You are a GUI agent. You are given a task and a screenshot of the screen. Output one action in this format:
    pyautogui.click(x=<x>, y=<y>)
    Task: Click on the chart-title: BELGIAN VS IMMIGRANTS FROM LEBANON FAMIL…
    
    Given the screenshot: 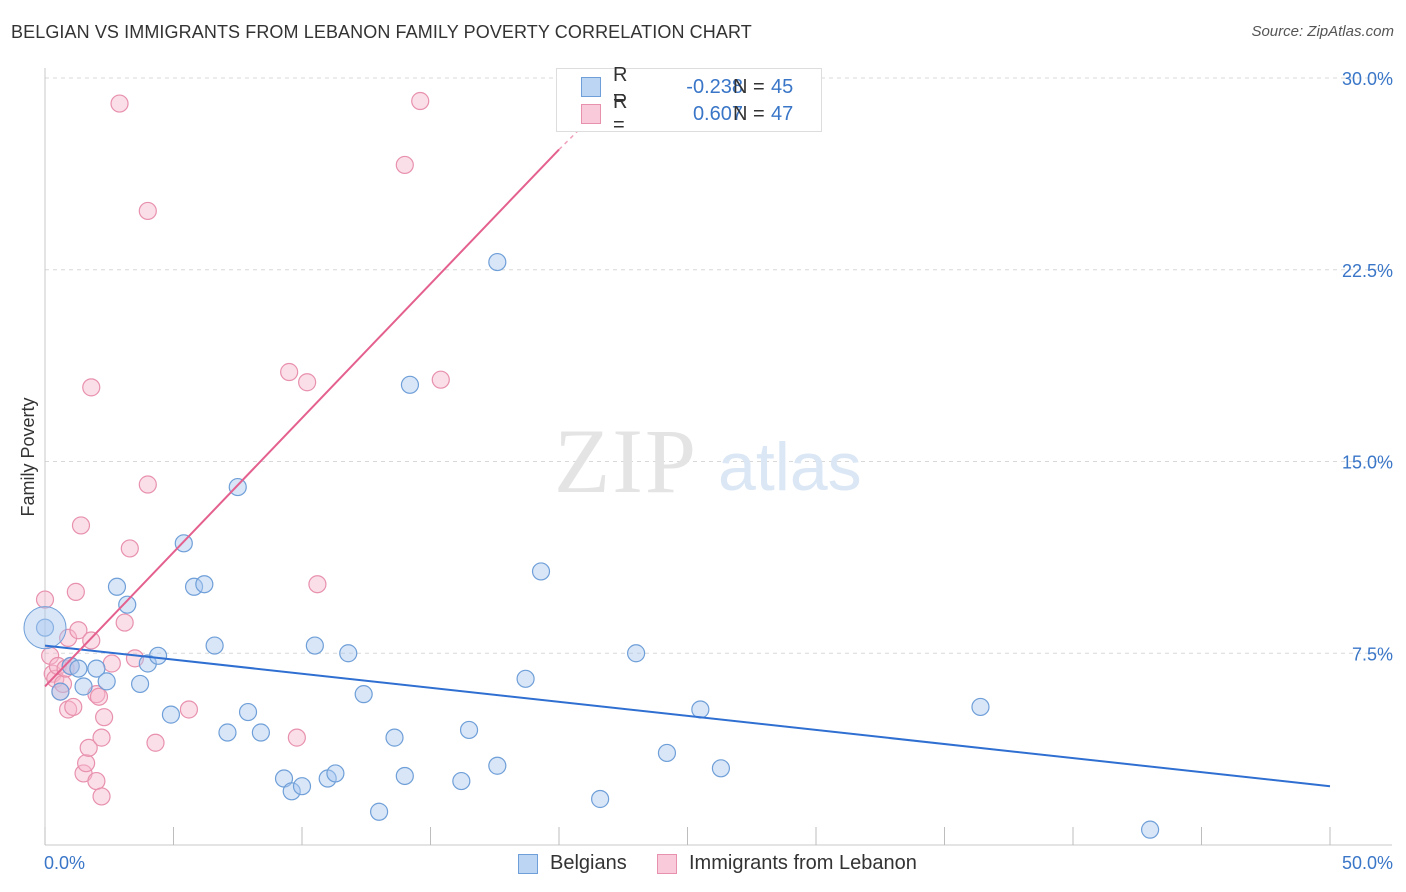 What is the action you would take?
    pyautogui.click(x=381, y=32)
    